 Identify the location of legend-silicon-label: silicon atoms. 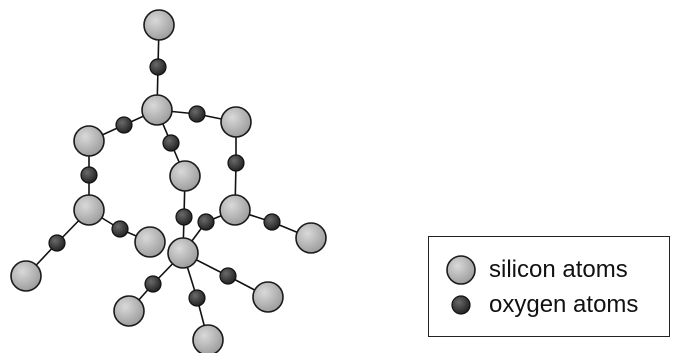
(558, 269).